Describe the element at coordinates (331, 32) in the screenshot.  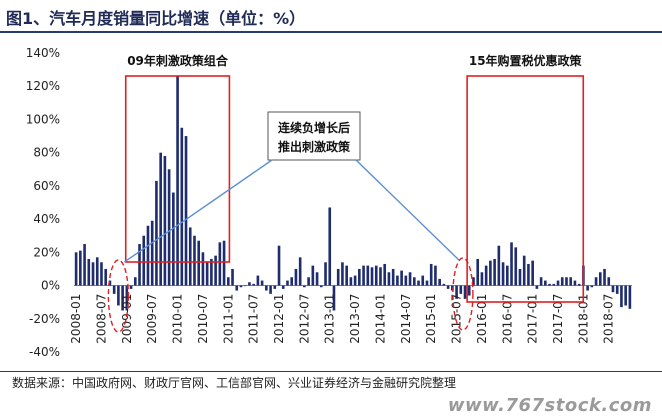
I see `title-divider` at that location.